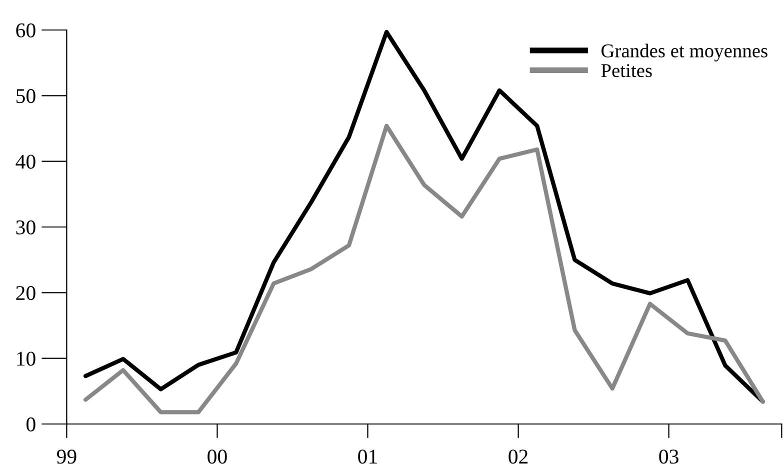  What do you see at coordinates (626, 71) in the screenshot?
I see `legend-label: Petites` at bounding box center [626, 71].